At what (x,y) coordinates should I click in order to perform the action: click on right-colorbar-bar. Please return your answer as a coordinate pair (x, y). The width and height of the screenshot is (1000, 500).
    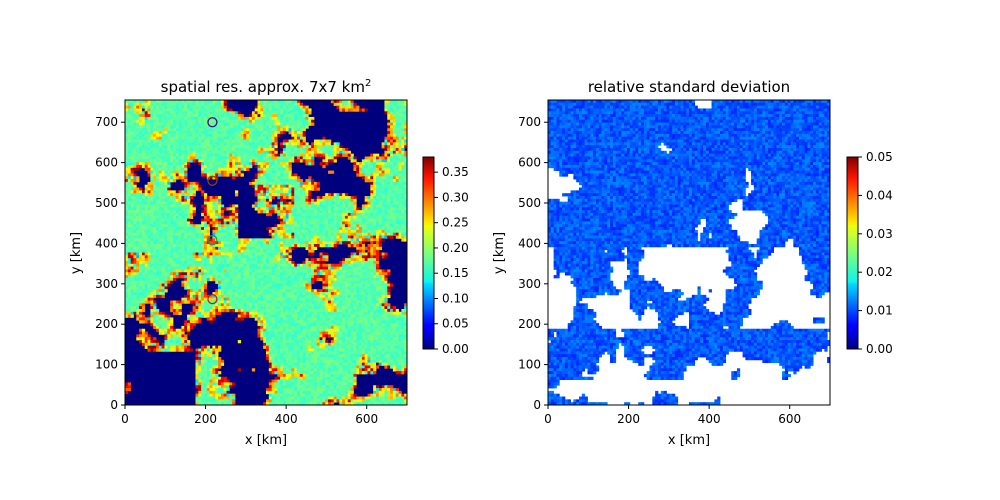
    Looking at the image, I should click on (852, 253).